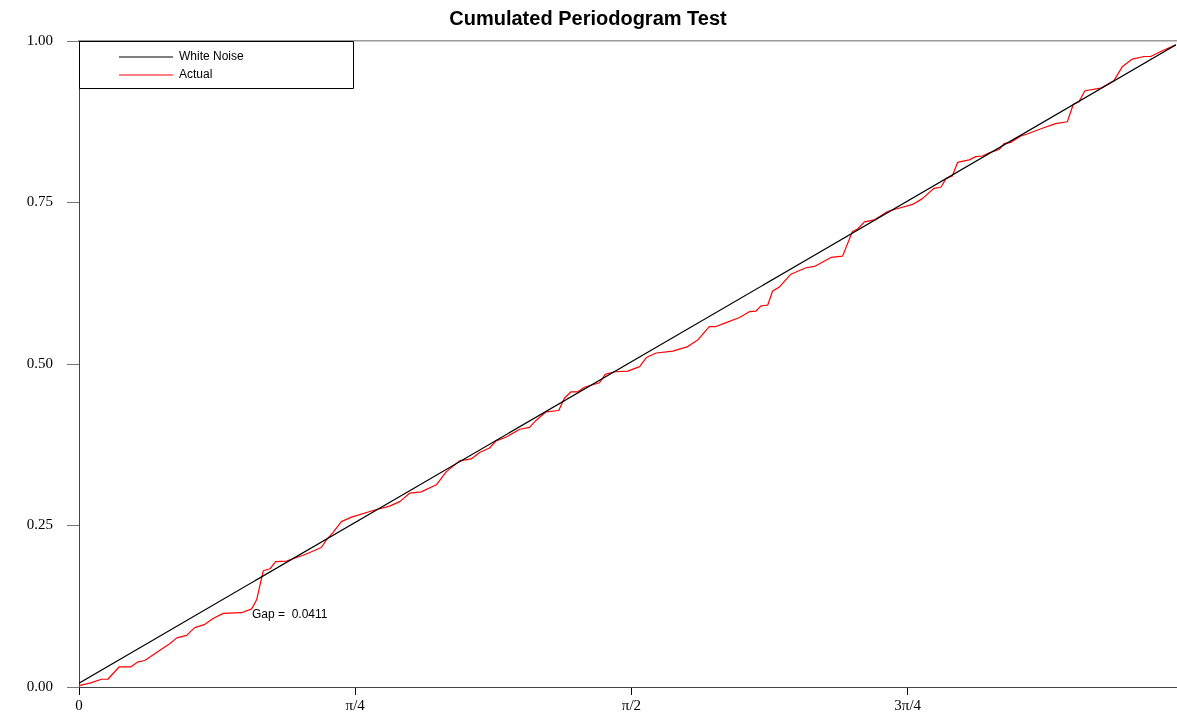 Image resolution: width=1177 pixels, height=719 pixels. Describe the element at coordinates (212, 56) in the screenshot. I see `legend-label: White Noise` at that location.